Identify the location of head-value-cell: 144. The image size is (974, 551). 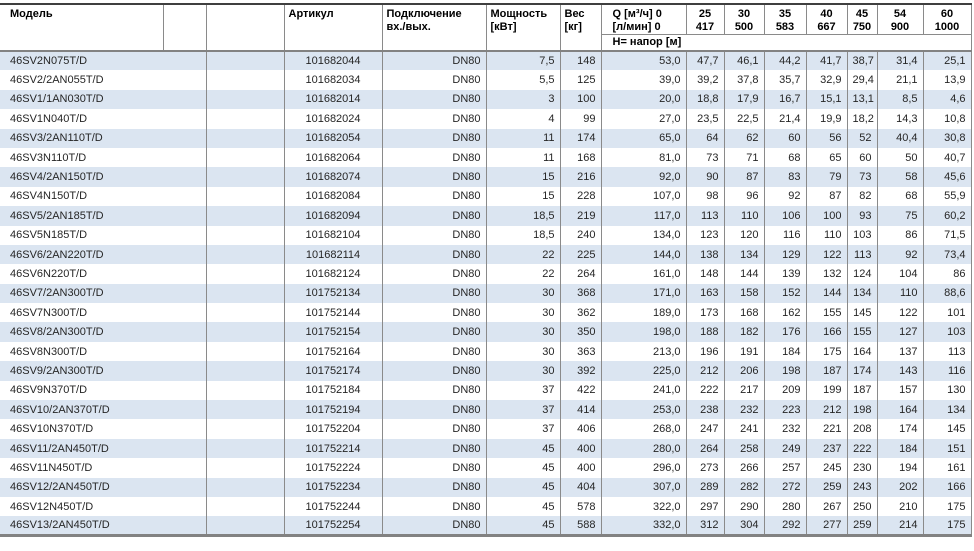
(743, 274).